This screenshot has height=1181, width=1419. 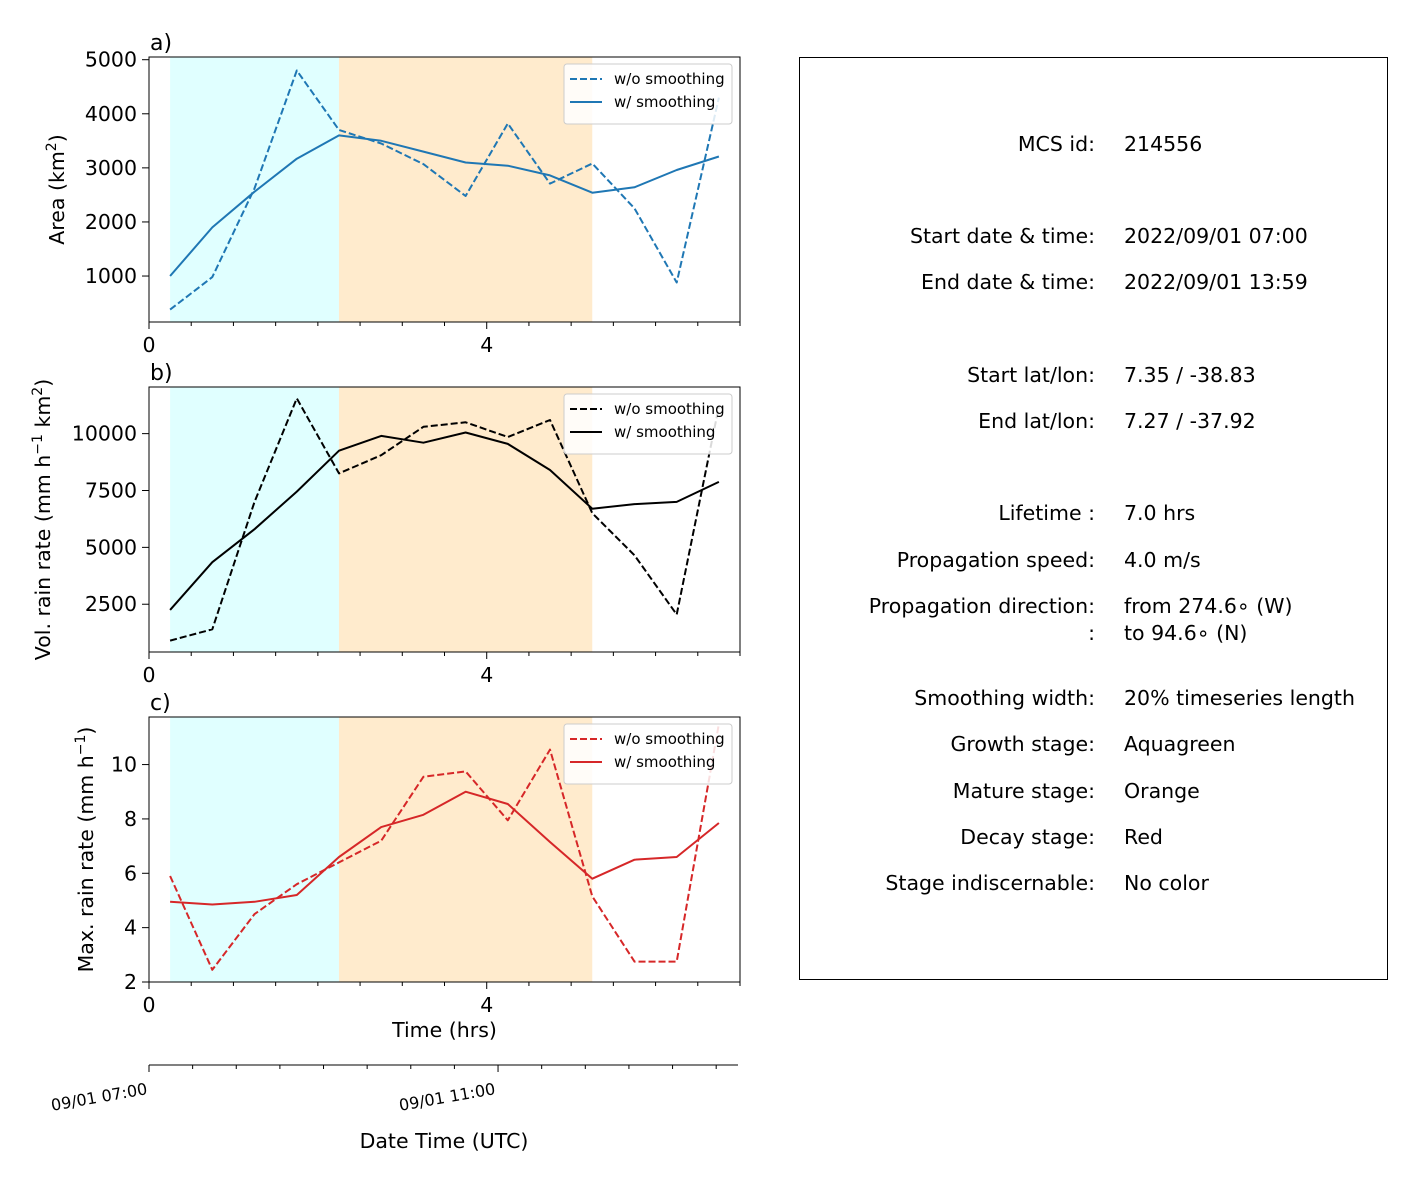 What do you see at coordinates (1036, 421) in the screenshot?
I see `info-label: End lat/lon:` at bounding box center [1036, 421].